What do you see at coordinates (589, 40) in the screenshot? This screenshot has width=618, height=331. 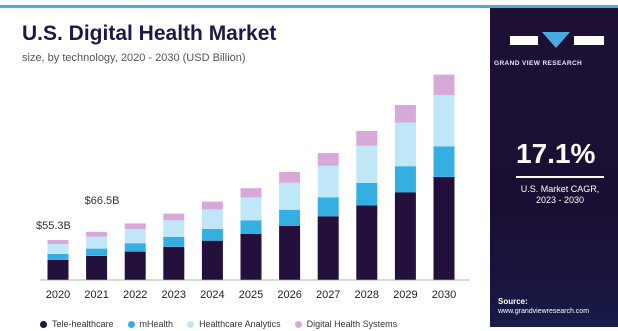 I see `logo-right-bar` at bounding box center [589, 40].